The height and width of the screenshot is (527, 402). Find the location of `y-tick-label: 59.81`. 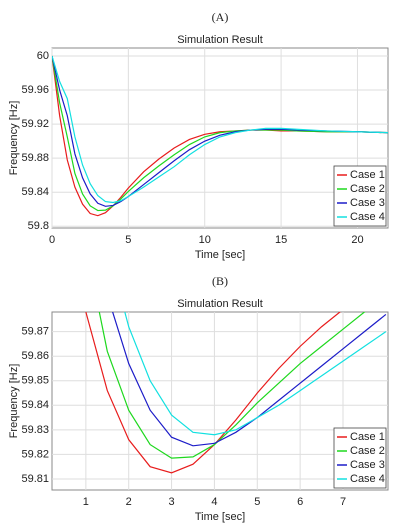

y-tick-label: 59.81 is located at coordinates (35, 479).